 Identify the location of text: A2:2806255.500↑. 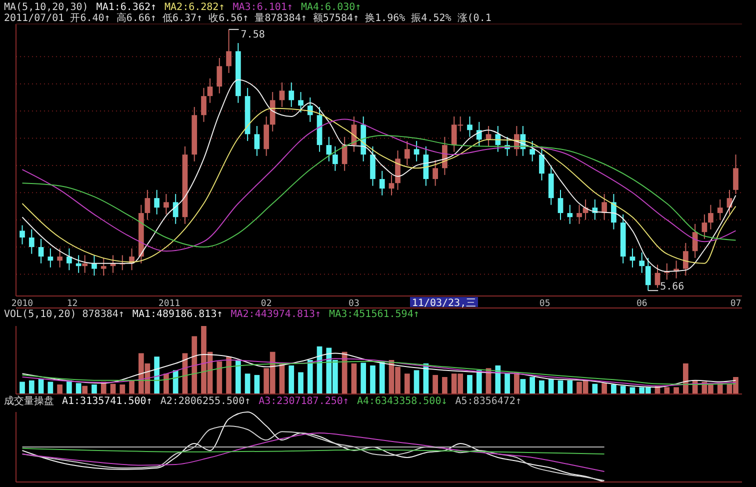
(205, 401).